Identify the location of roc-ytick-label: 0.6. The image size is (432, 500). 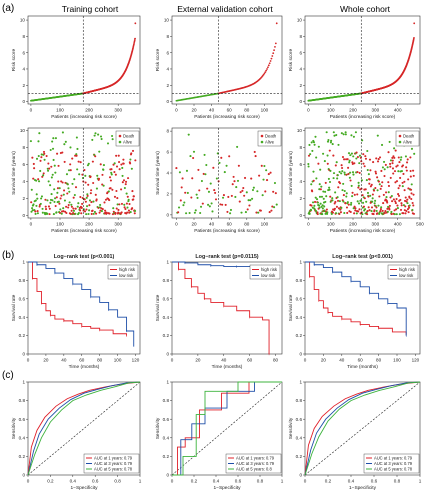
(299, 419).